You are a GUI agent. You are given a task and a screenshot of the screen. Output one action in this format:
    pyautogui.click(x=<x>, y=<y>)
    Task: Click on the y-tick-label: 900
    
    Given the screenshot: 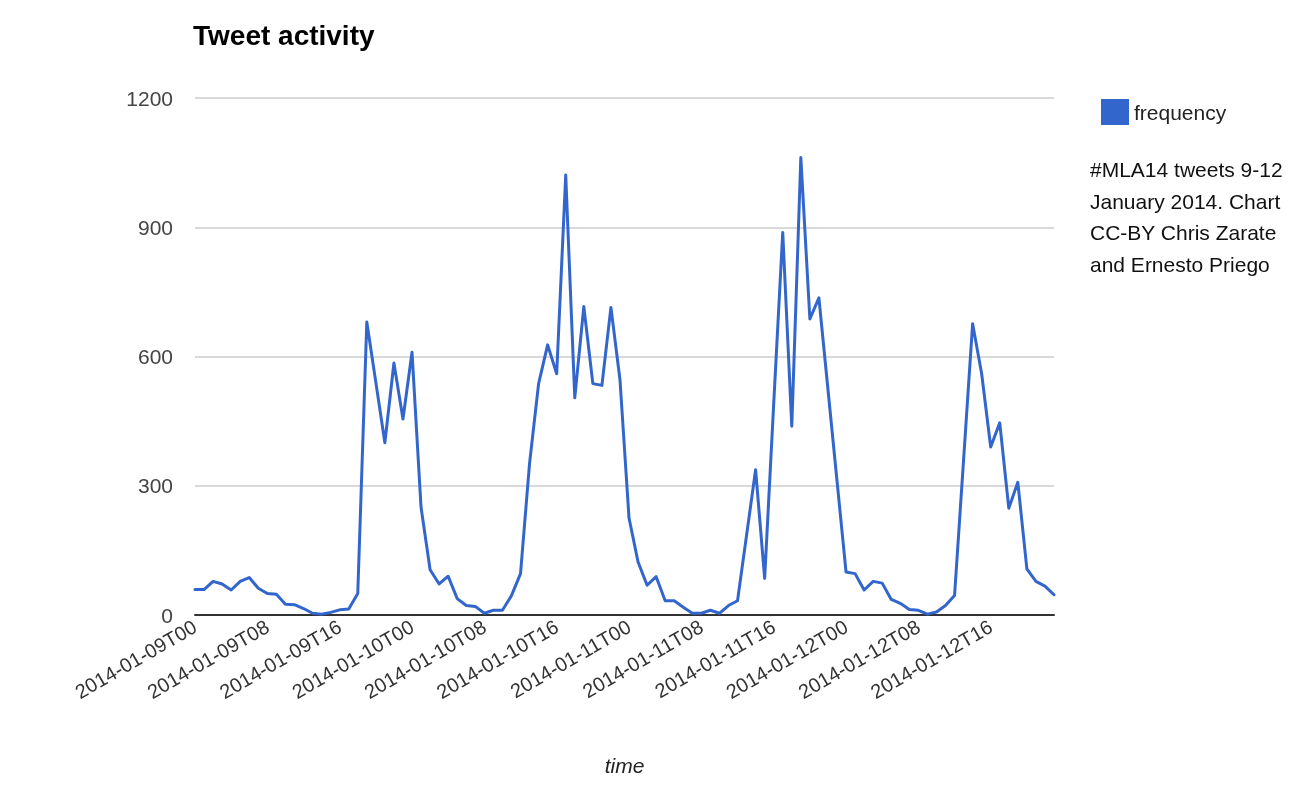 What is the action you would take?
    pyautogui.click(x=155, y=227)
    